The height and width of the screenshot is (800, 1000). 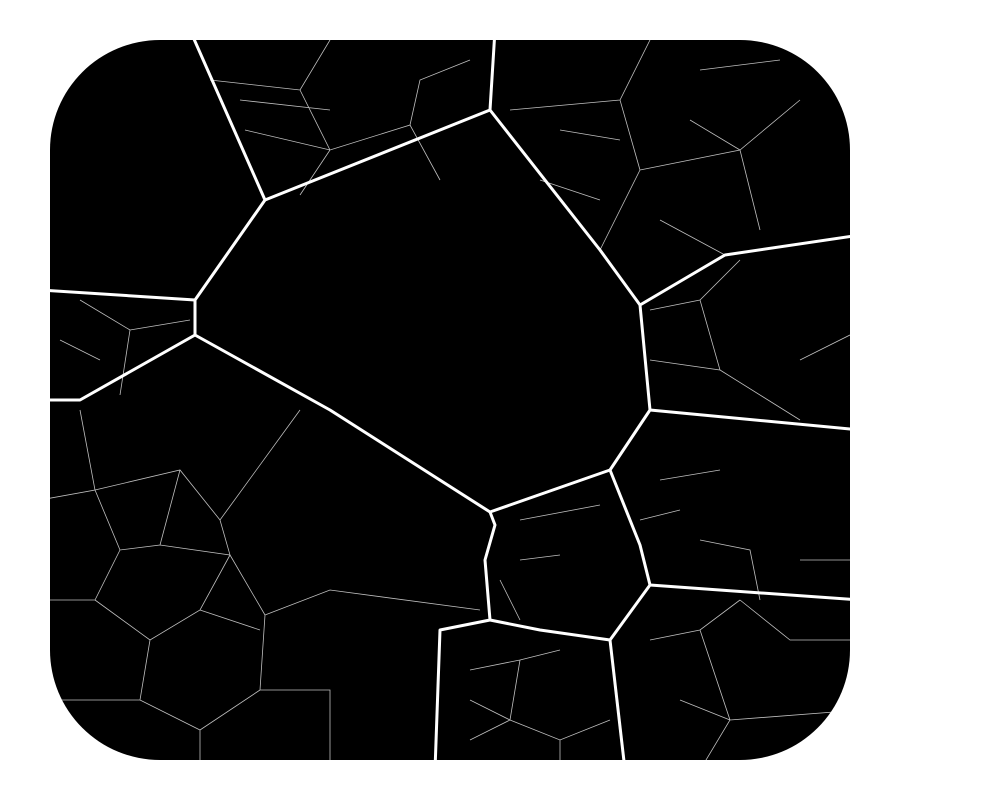 What do you see at coordinates (530, 695) in the screenshot?
I see `region-actinobacteriota` at bounding box center [530, 695].